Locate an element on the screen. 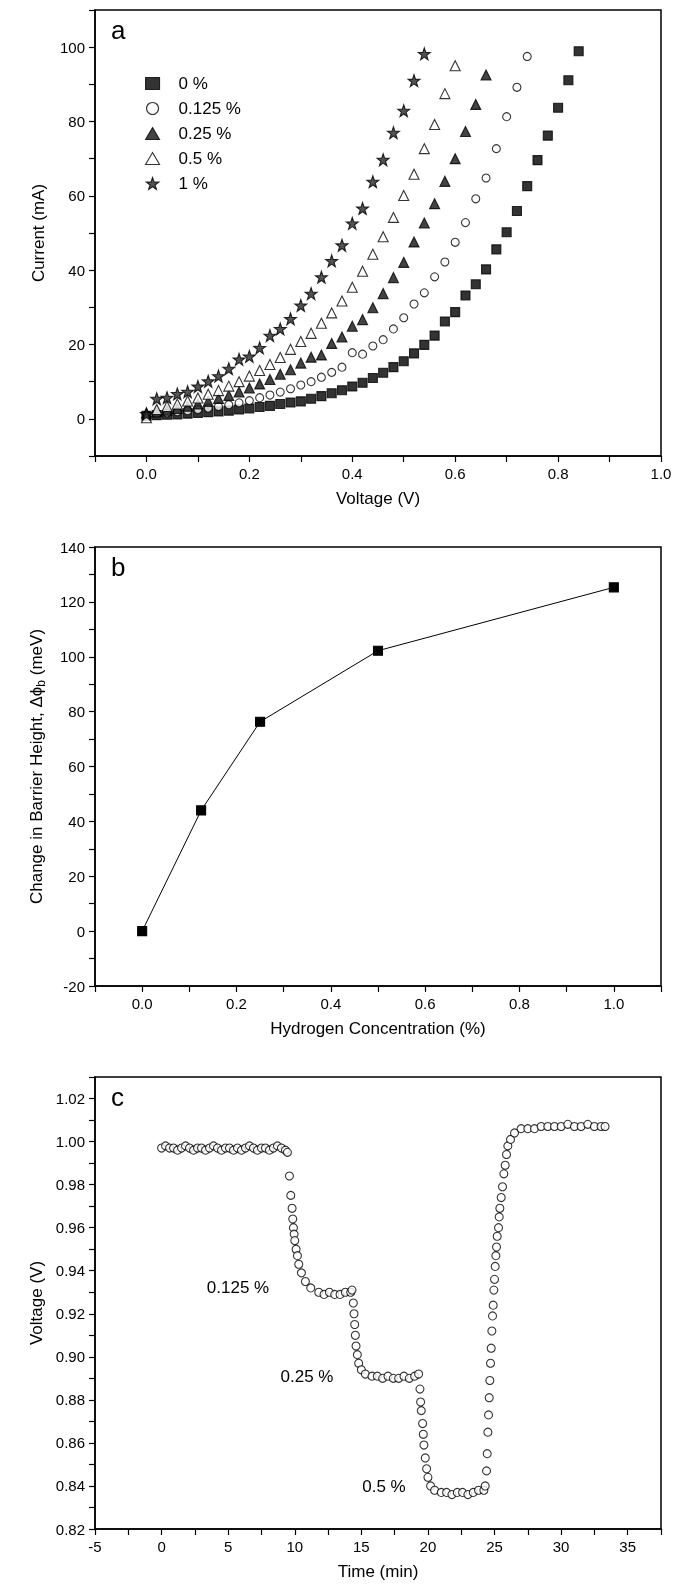  x-tick-label: 5 is located at coordinates (228, 1546).